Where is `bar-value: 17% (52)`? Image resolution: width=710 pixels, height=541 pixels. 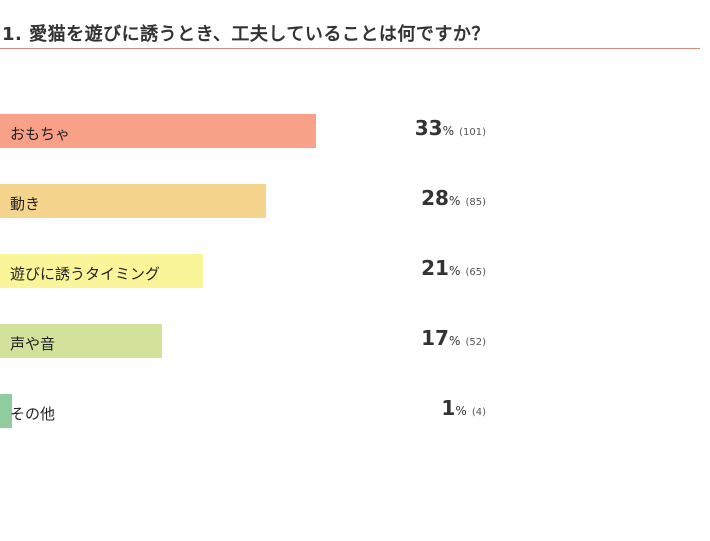 bar-value: 17% (52) is located at coordinates (453, 338).